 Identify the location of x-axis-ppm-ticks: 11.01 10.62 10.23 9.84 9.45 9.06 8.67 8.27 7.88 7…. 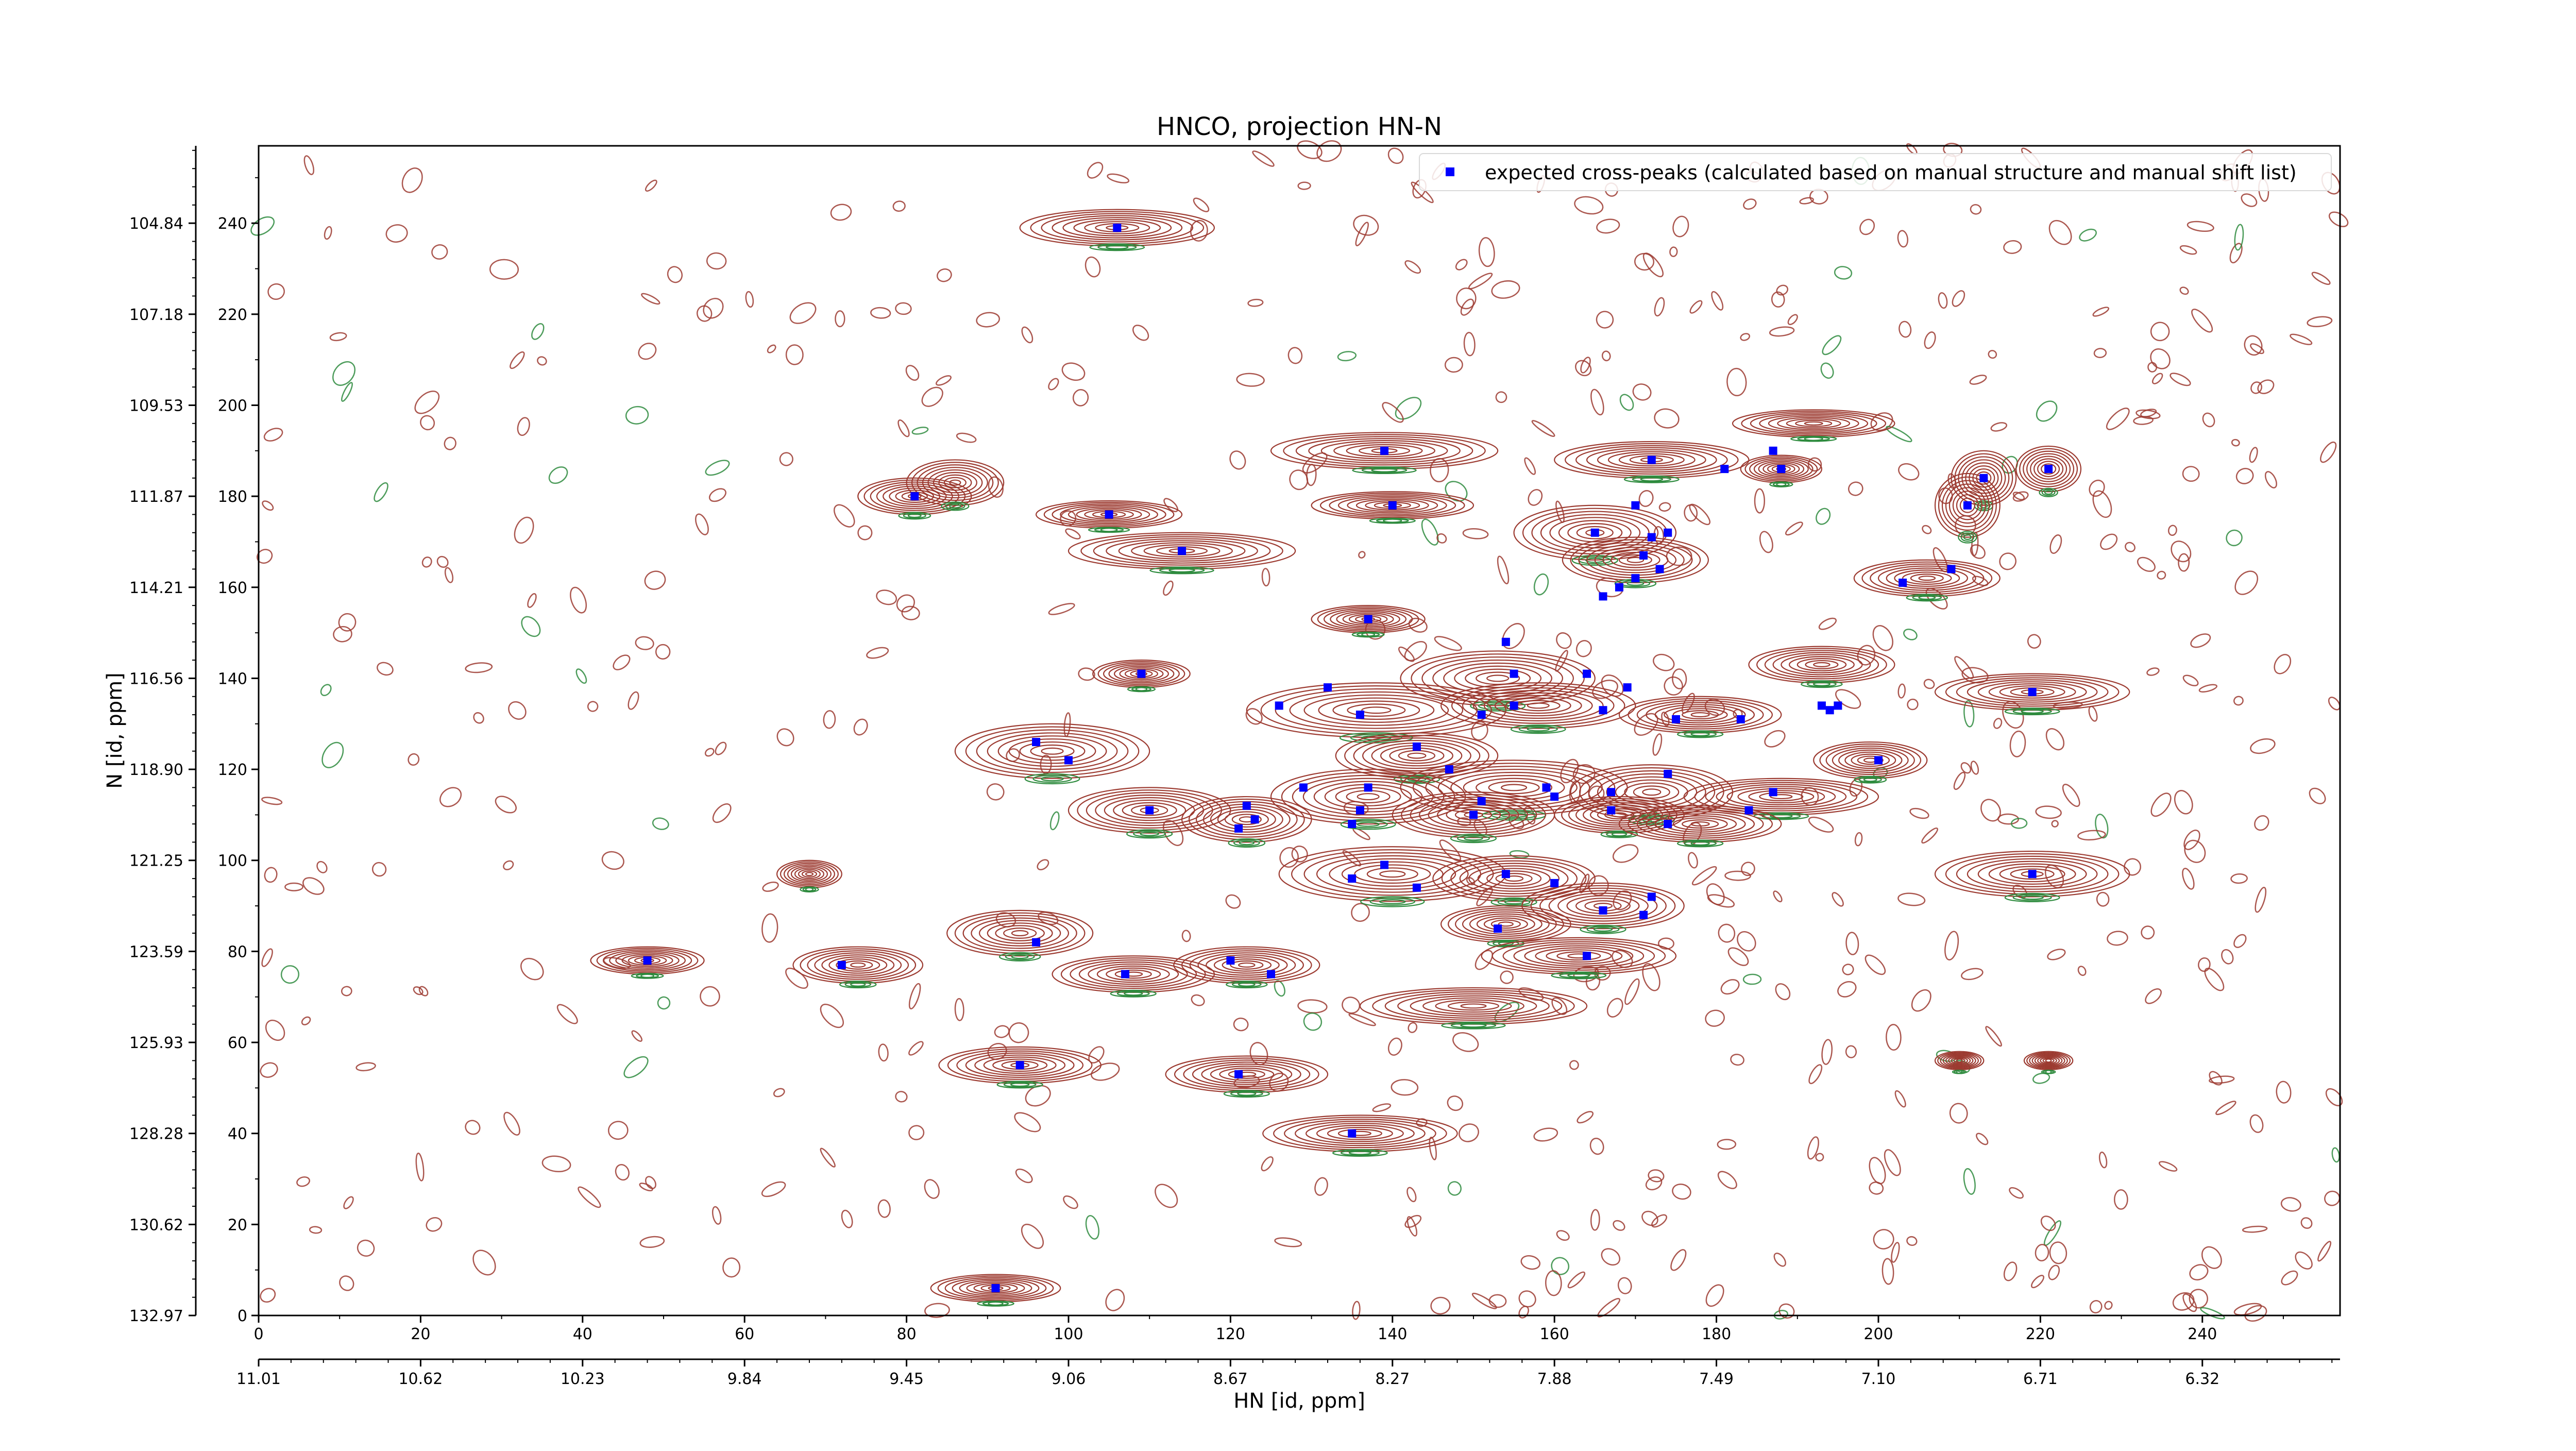
(1284, 1373).